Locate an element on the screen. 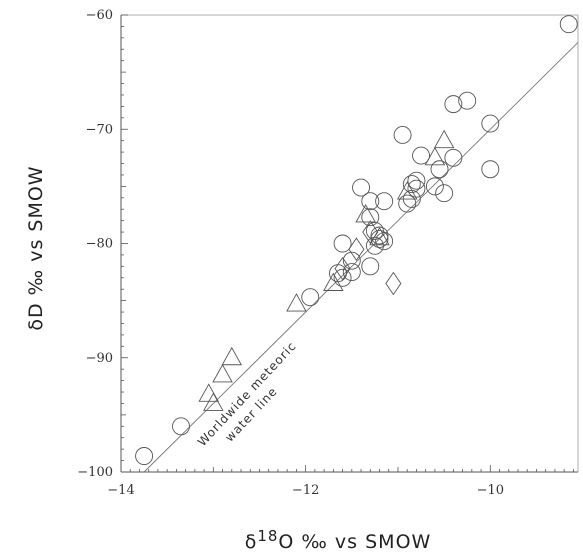  x-axis-title-prefix: δ is located at coordinates (251, 542).